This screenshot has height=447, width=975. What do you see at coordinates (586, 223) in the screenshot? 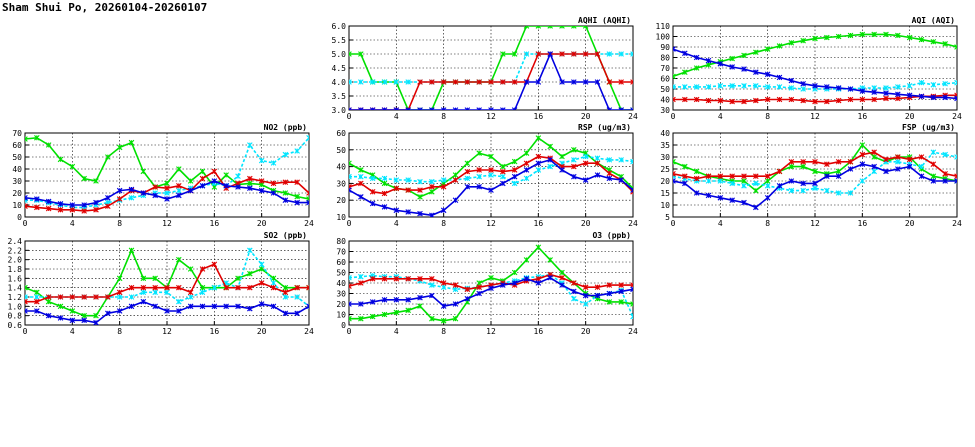
I see `x-tick-label: 20` at bounding box center [586, 223].